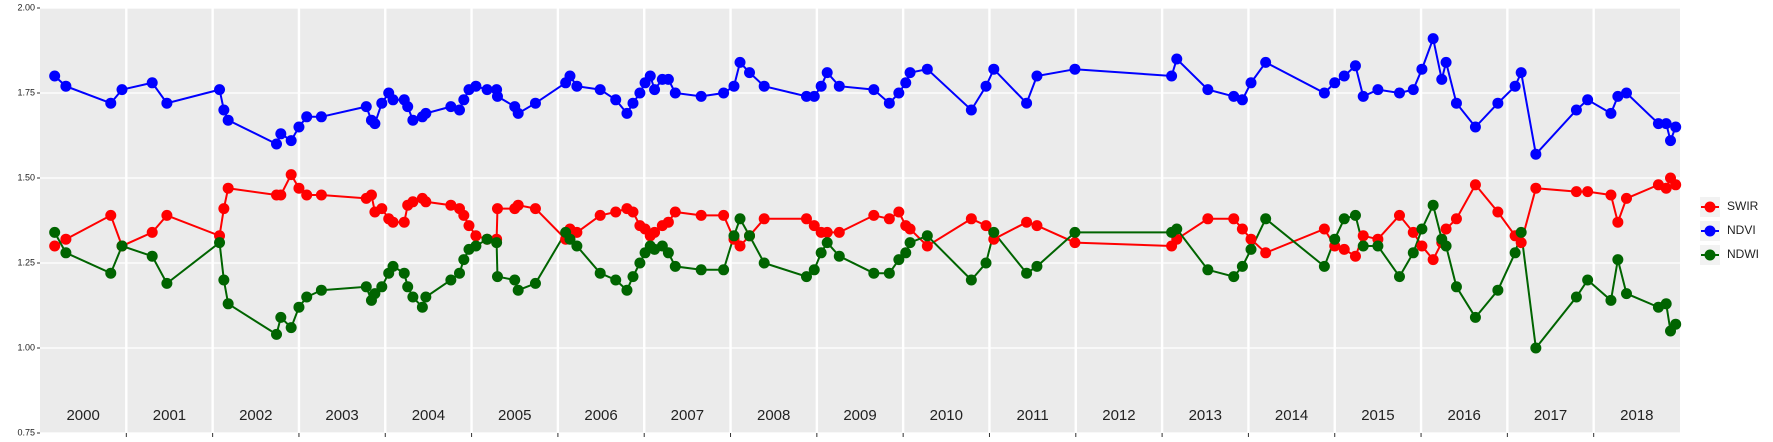 The image size is (1773, 442). Describe the element at coordinates (26, 7) in the screenshot. I see `y-tick-label: 2.00` at that location.